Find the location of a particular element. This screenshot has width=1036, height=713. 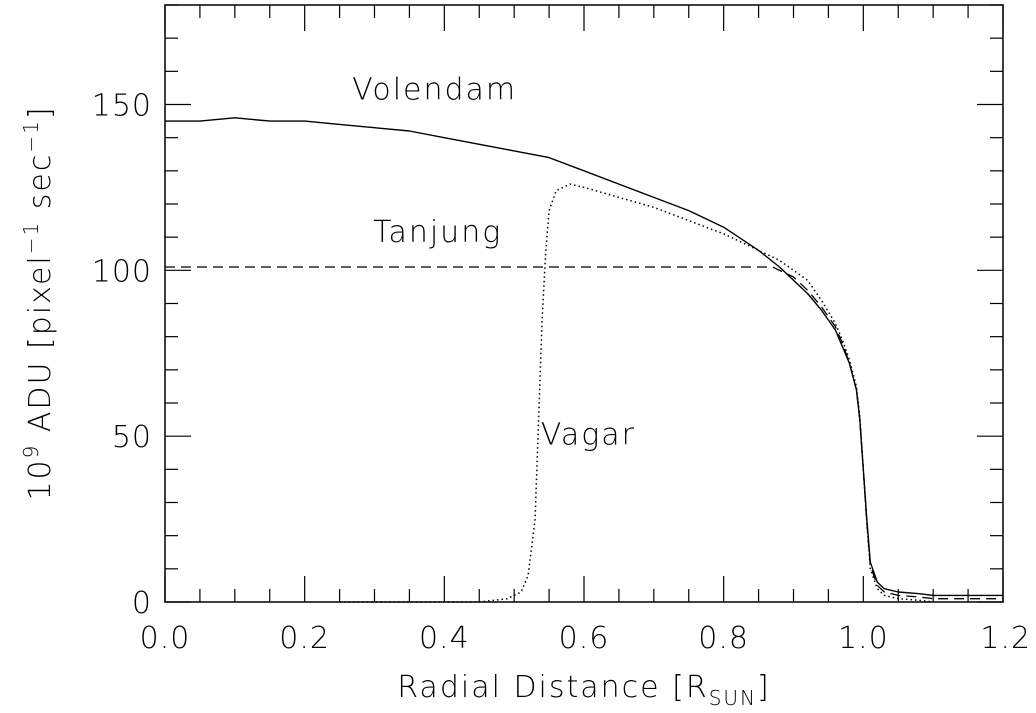

x-tick-label: 0.2 is located at coordinates (304, 638).